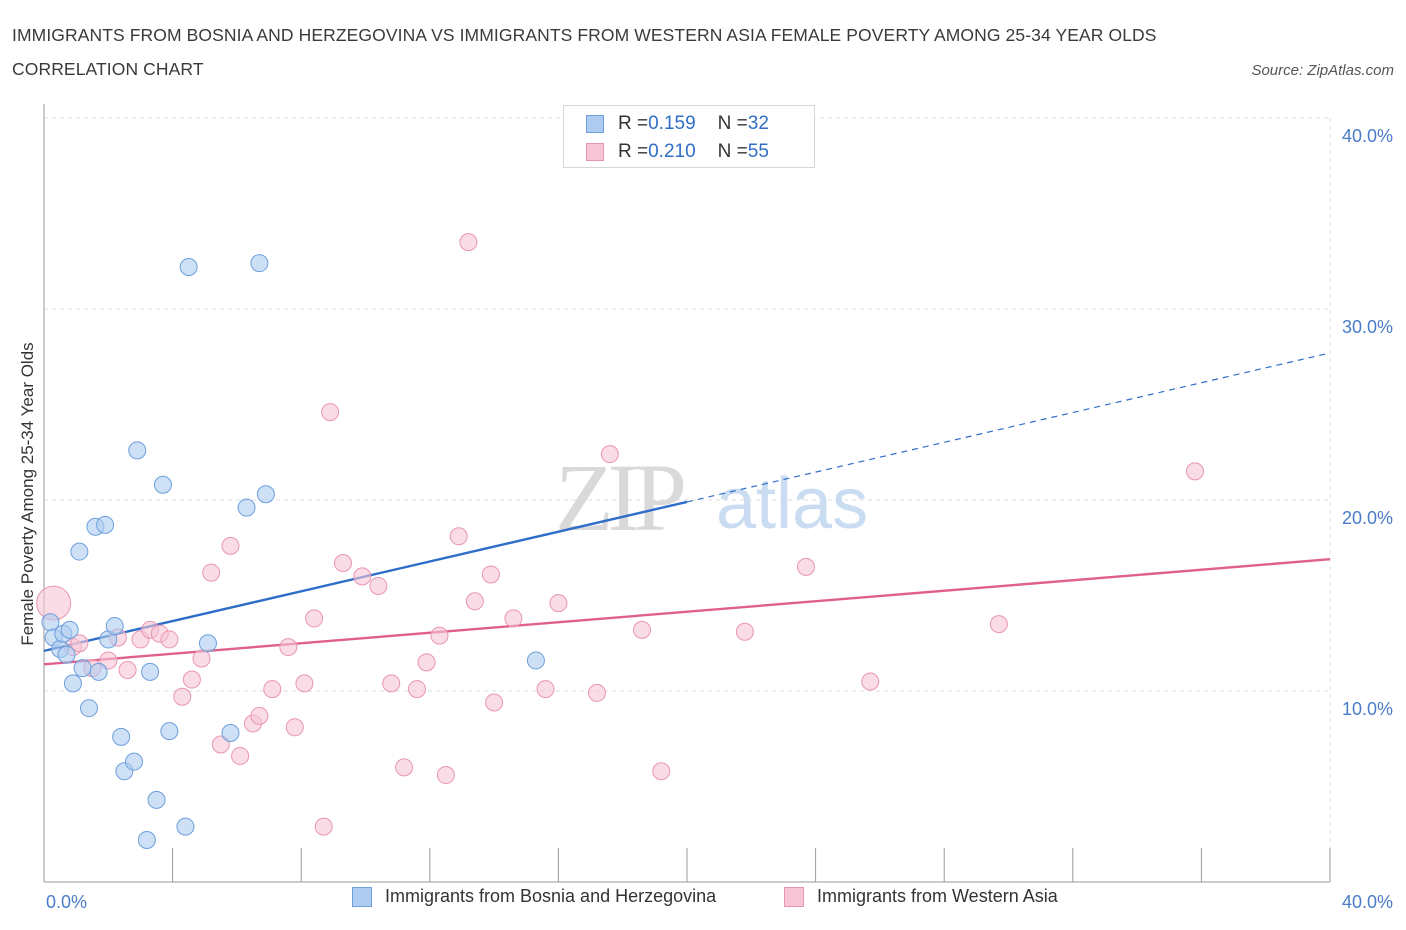  Describe the element at coordinates (1367, 902) in the screenshot. I see `x-tick-label-max: 40.0%` at that location.